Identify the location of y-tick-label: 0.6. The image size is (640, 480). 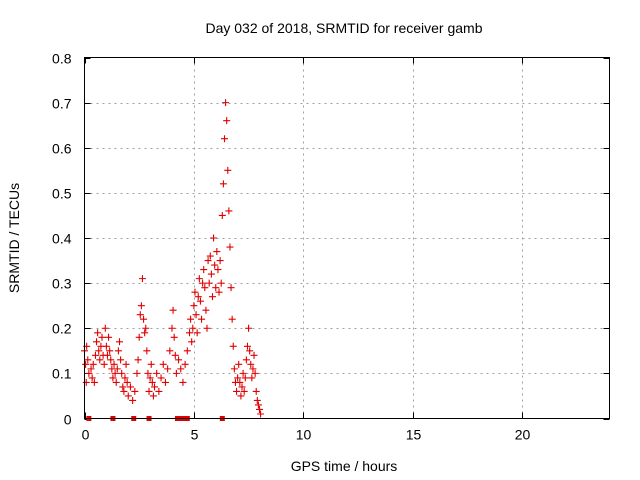
(62, 149).